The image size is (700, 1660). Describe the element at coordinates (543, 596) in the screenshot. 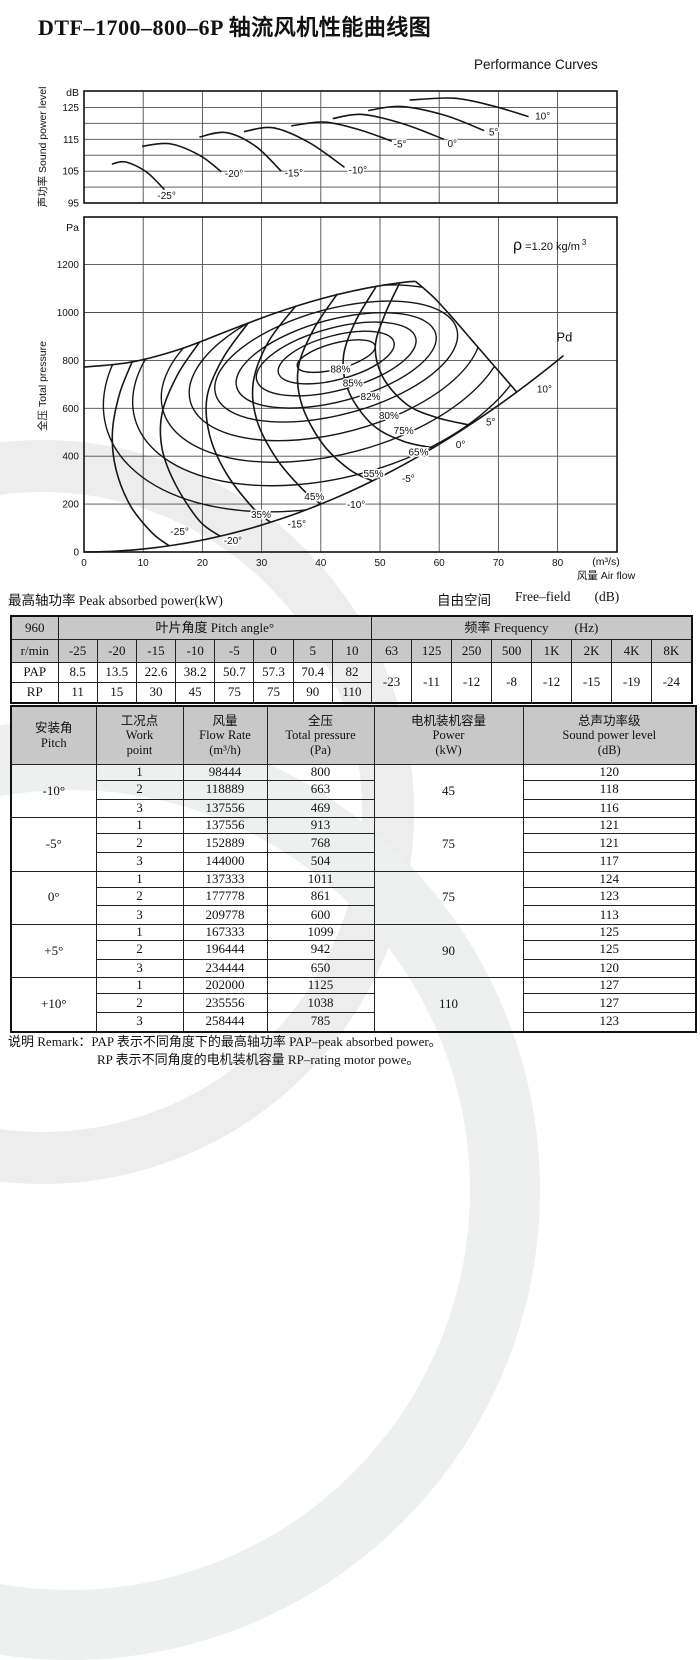

I see `free-field-en: Free–field` at that location.